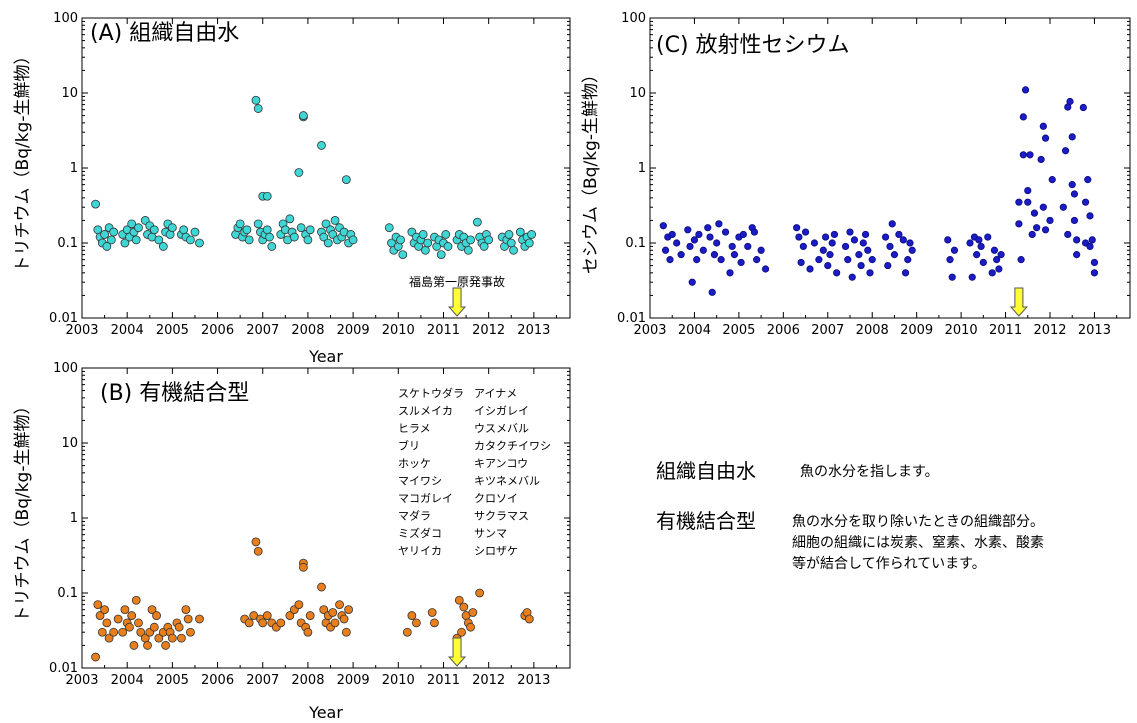 The image size is (1137, 723). Describe the element at coordinates (501, 411) in the screenshot. I see `species-label: イシガレイ` at that location.